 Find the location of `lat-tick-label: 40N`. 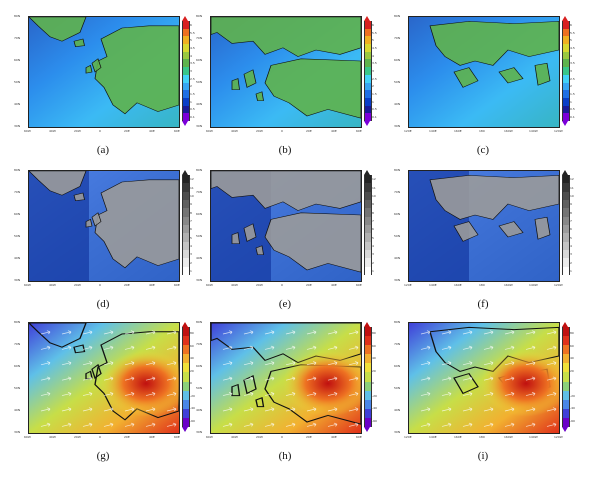

lat-tick-label: 40N is located at coordinates (17, 258).